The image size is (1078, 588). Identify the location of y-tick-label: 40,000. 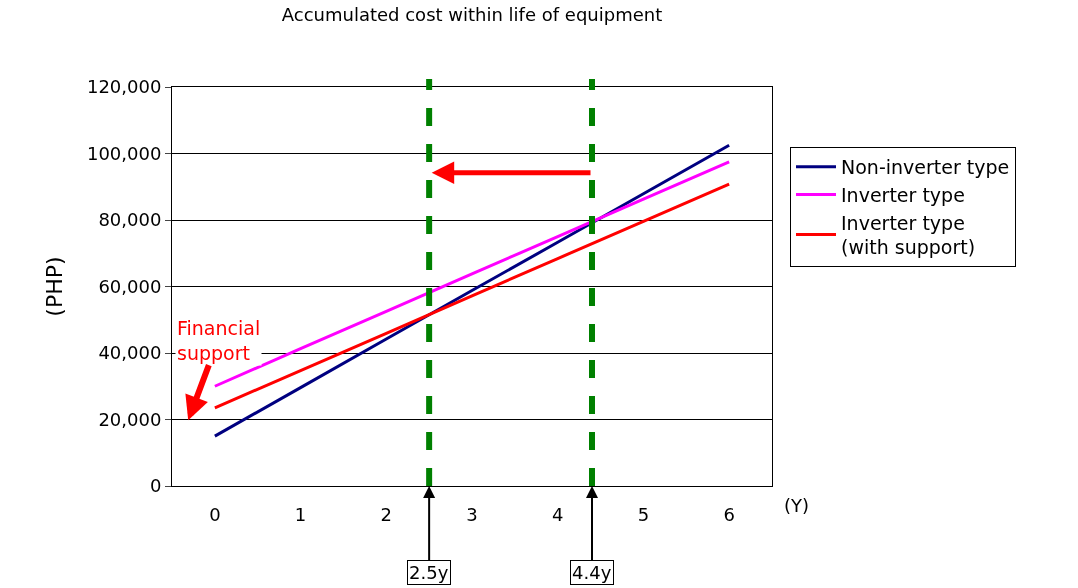
(130, 353).